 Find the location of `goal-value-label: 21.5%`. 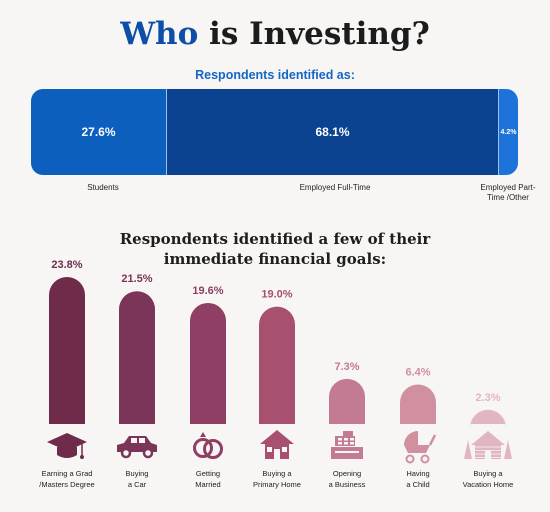

goal-value-label: 21.5% is located at coordinates (136, 279).